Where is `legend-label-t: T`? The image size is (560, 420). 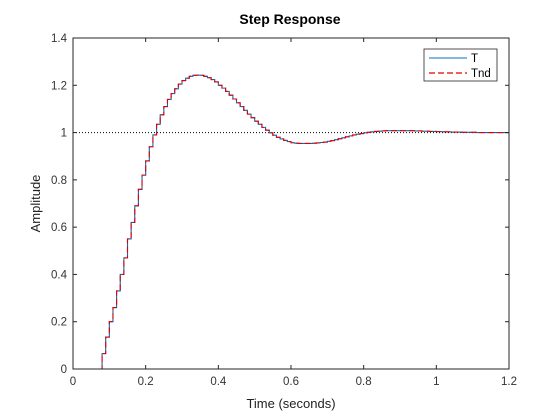
legend-label-t: T is located at coordinates (474, 59).